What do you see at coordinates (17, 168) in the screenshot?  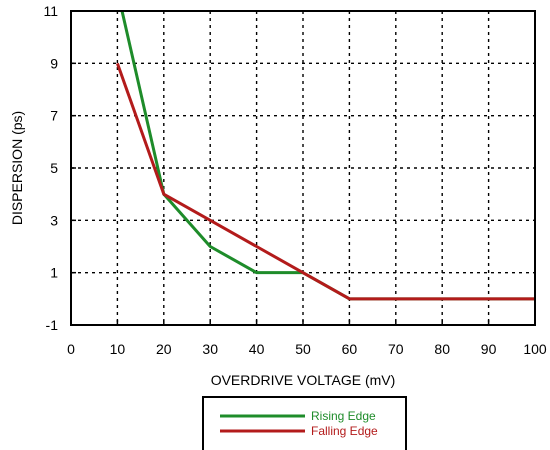 I see `y-axis-title: DISPERSION (ps)` at bounding box center [17, 168].